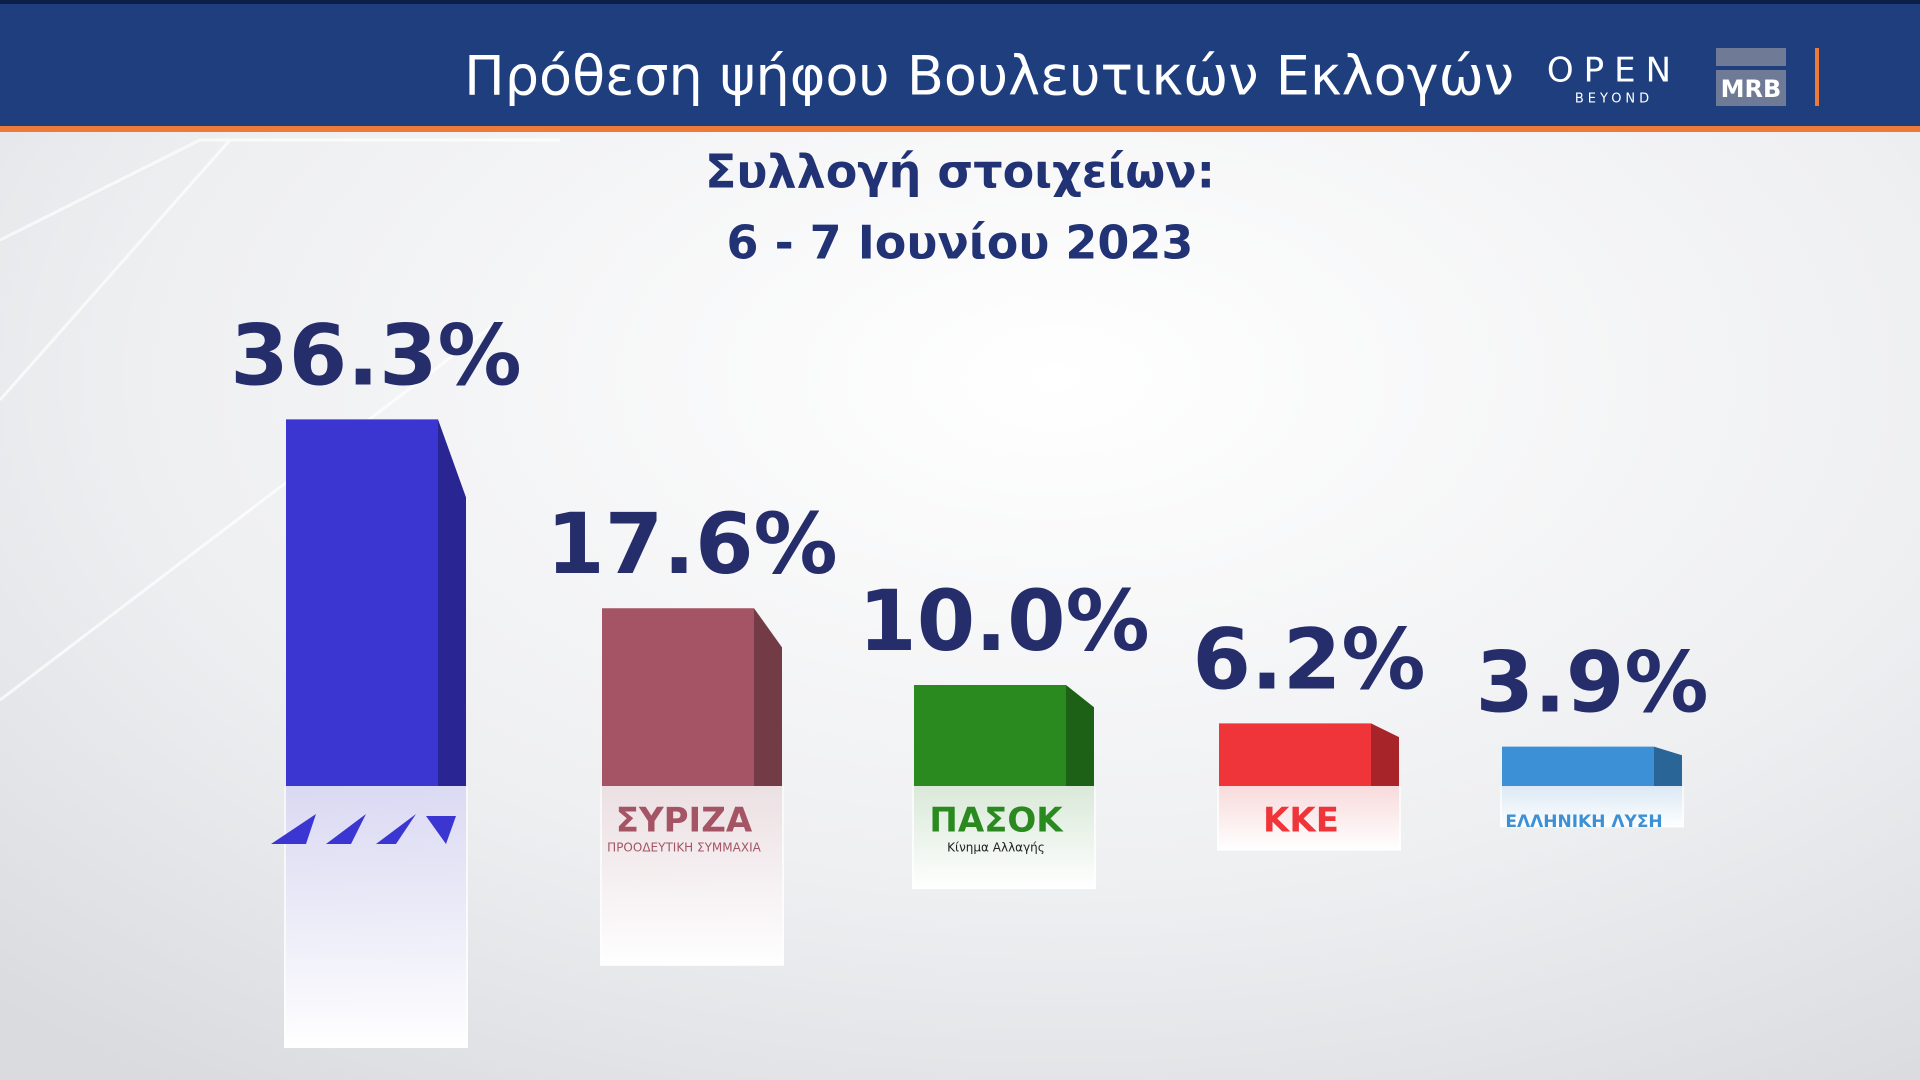  I want to click on channel-logo-sub: BEYOND, so click(1614, 99).